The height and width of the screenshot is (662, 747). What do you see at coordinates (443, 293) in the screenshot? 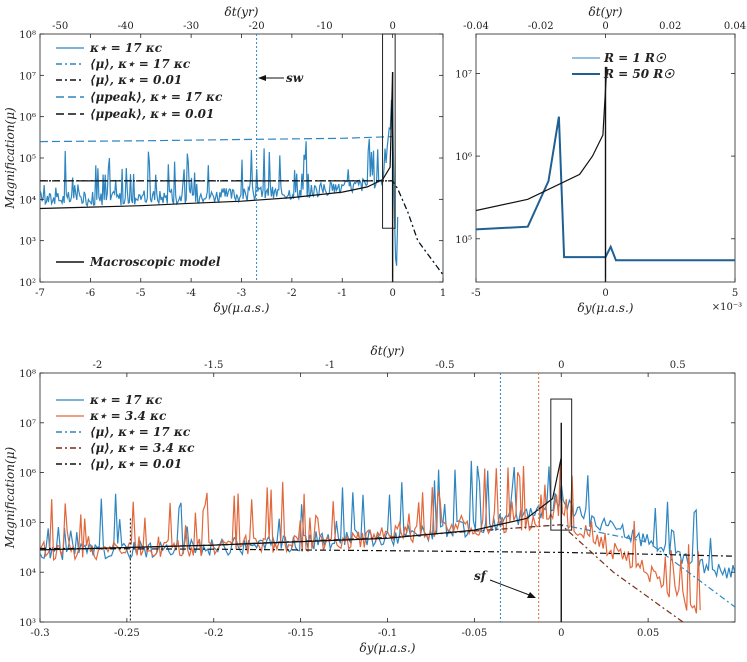
I see `x-tick-label: 1` at bounding box center [443, 293].